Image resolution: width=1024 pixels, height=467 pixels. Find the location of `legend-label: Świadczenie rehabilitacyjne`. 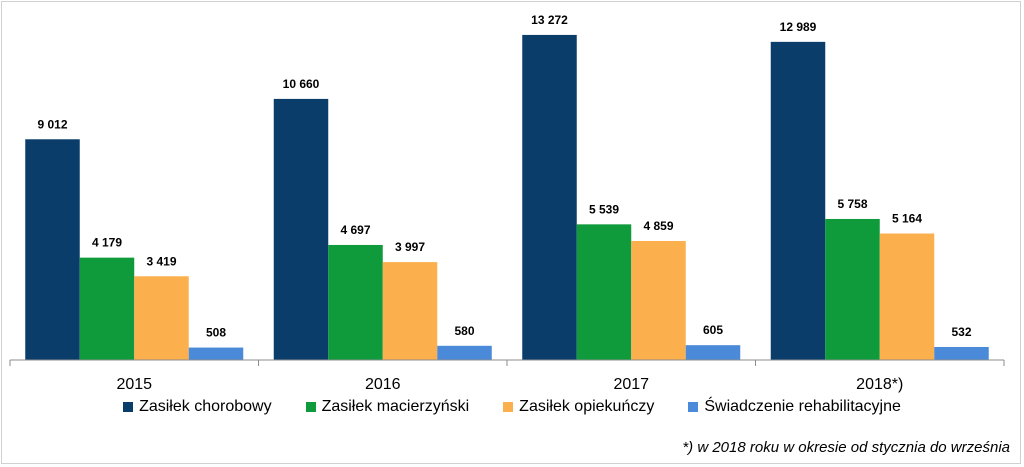

legend-label: Świadczenie rehabilitacyjne is located at coordinates (802, 406).